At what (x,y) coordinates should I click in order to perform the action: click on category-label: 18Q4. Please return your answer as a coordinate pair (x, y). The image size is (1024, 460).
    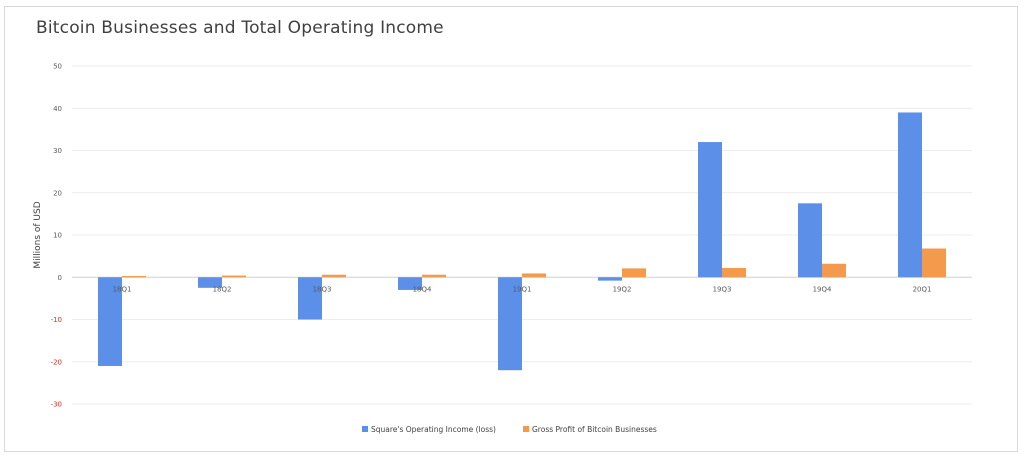
    Looking at the image, I should click on (422, 289).